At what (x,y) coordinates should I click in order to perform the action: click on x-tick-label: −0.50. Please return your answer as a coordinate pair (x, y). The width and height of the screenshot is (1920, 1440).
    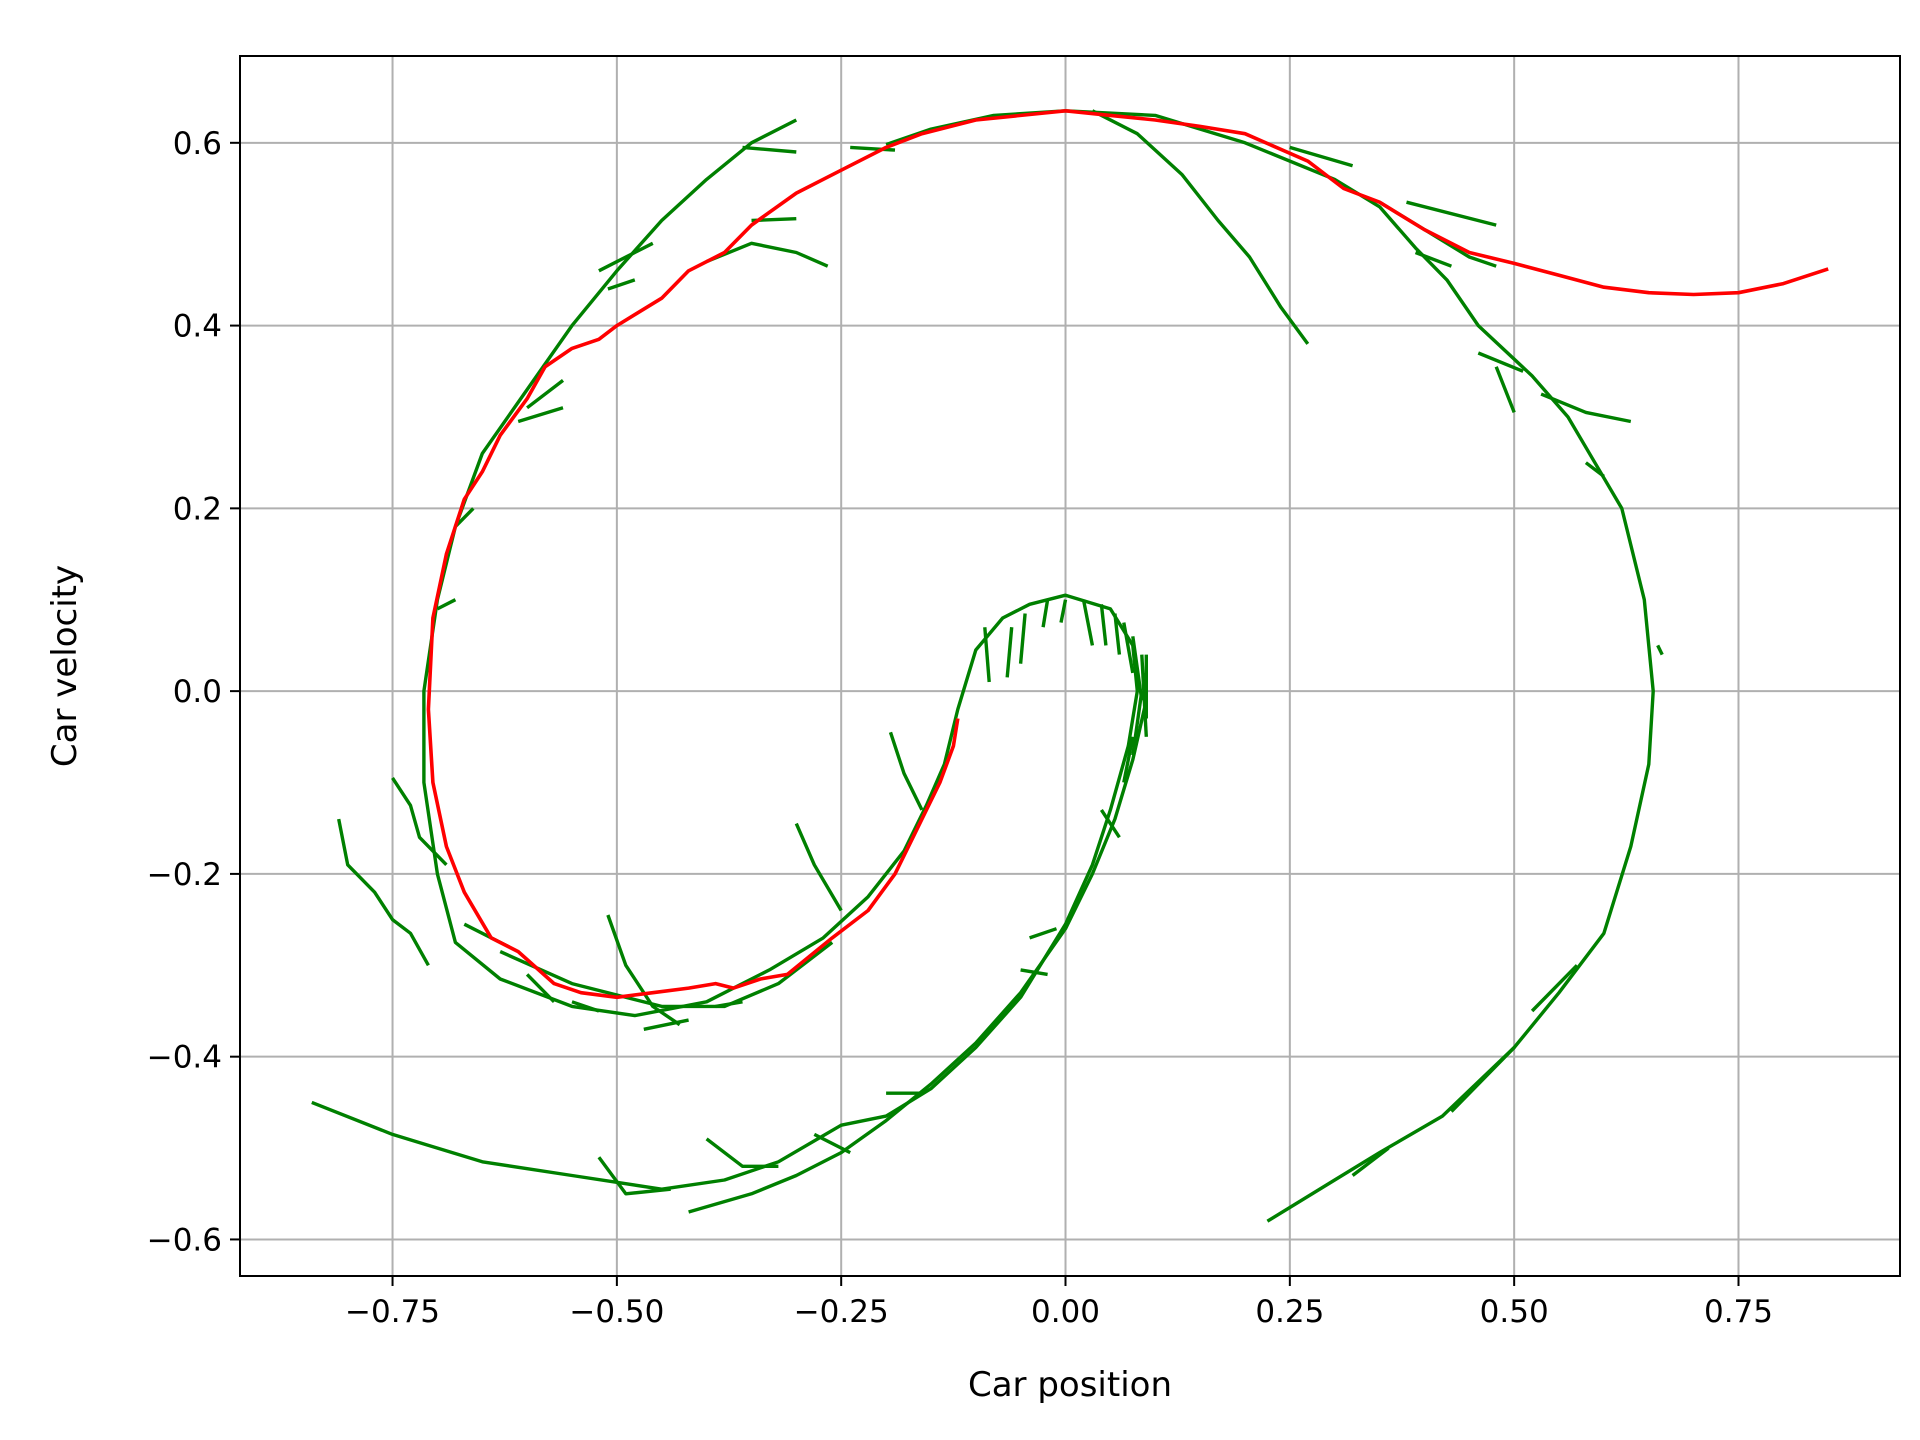
    Looking at the image, I should click on (616, 1312).